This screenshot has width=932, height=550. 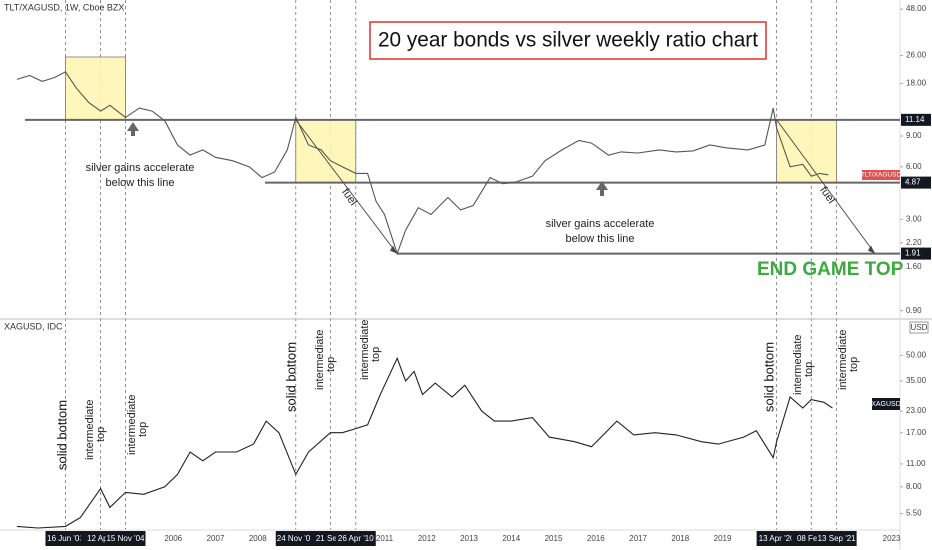 I want to click on last-label: XAGUSD, so click(x=886, y=404).